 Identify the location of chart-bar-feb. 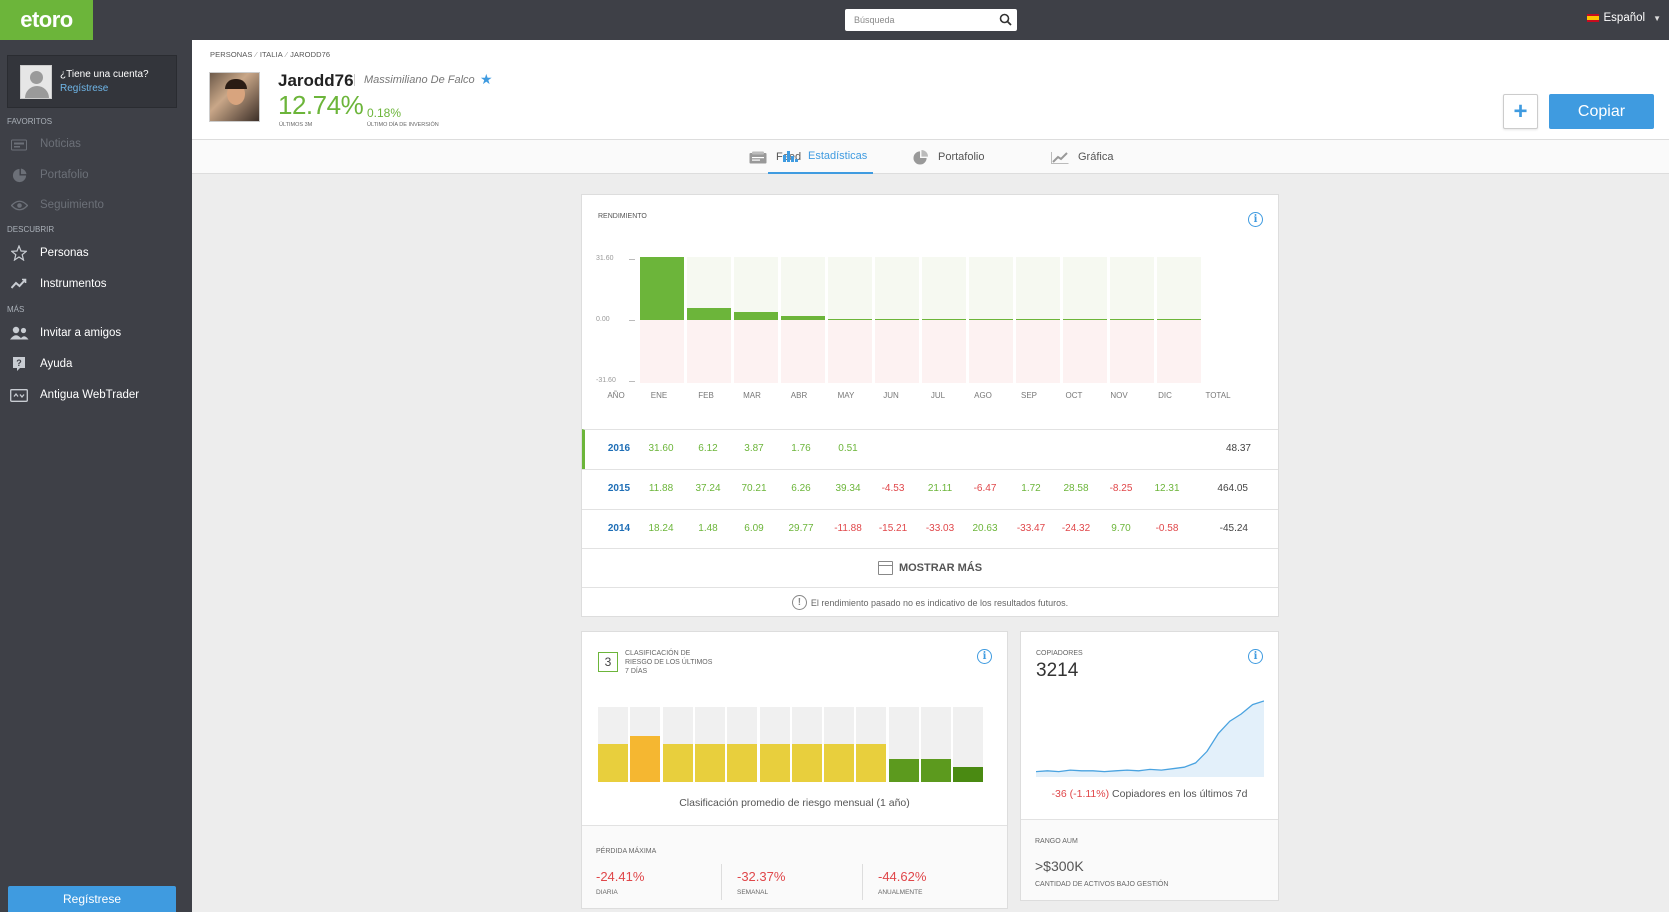
(709, 314).